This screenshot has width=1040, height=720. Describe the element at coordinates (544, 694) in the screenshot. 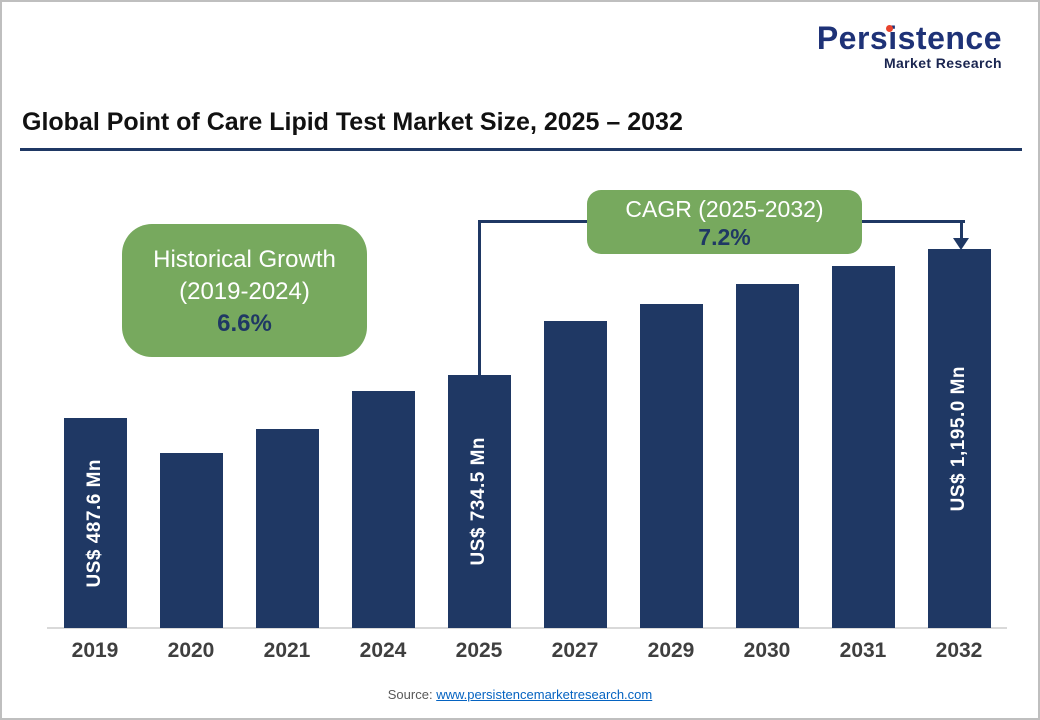

I see `source-link: www.persistencemarketresearch.com` at that location.